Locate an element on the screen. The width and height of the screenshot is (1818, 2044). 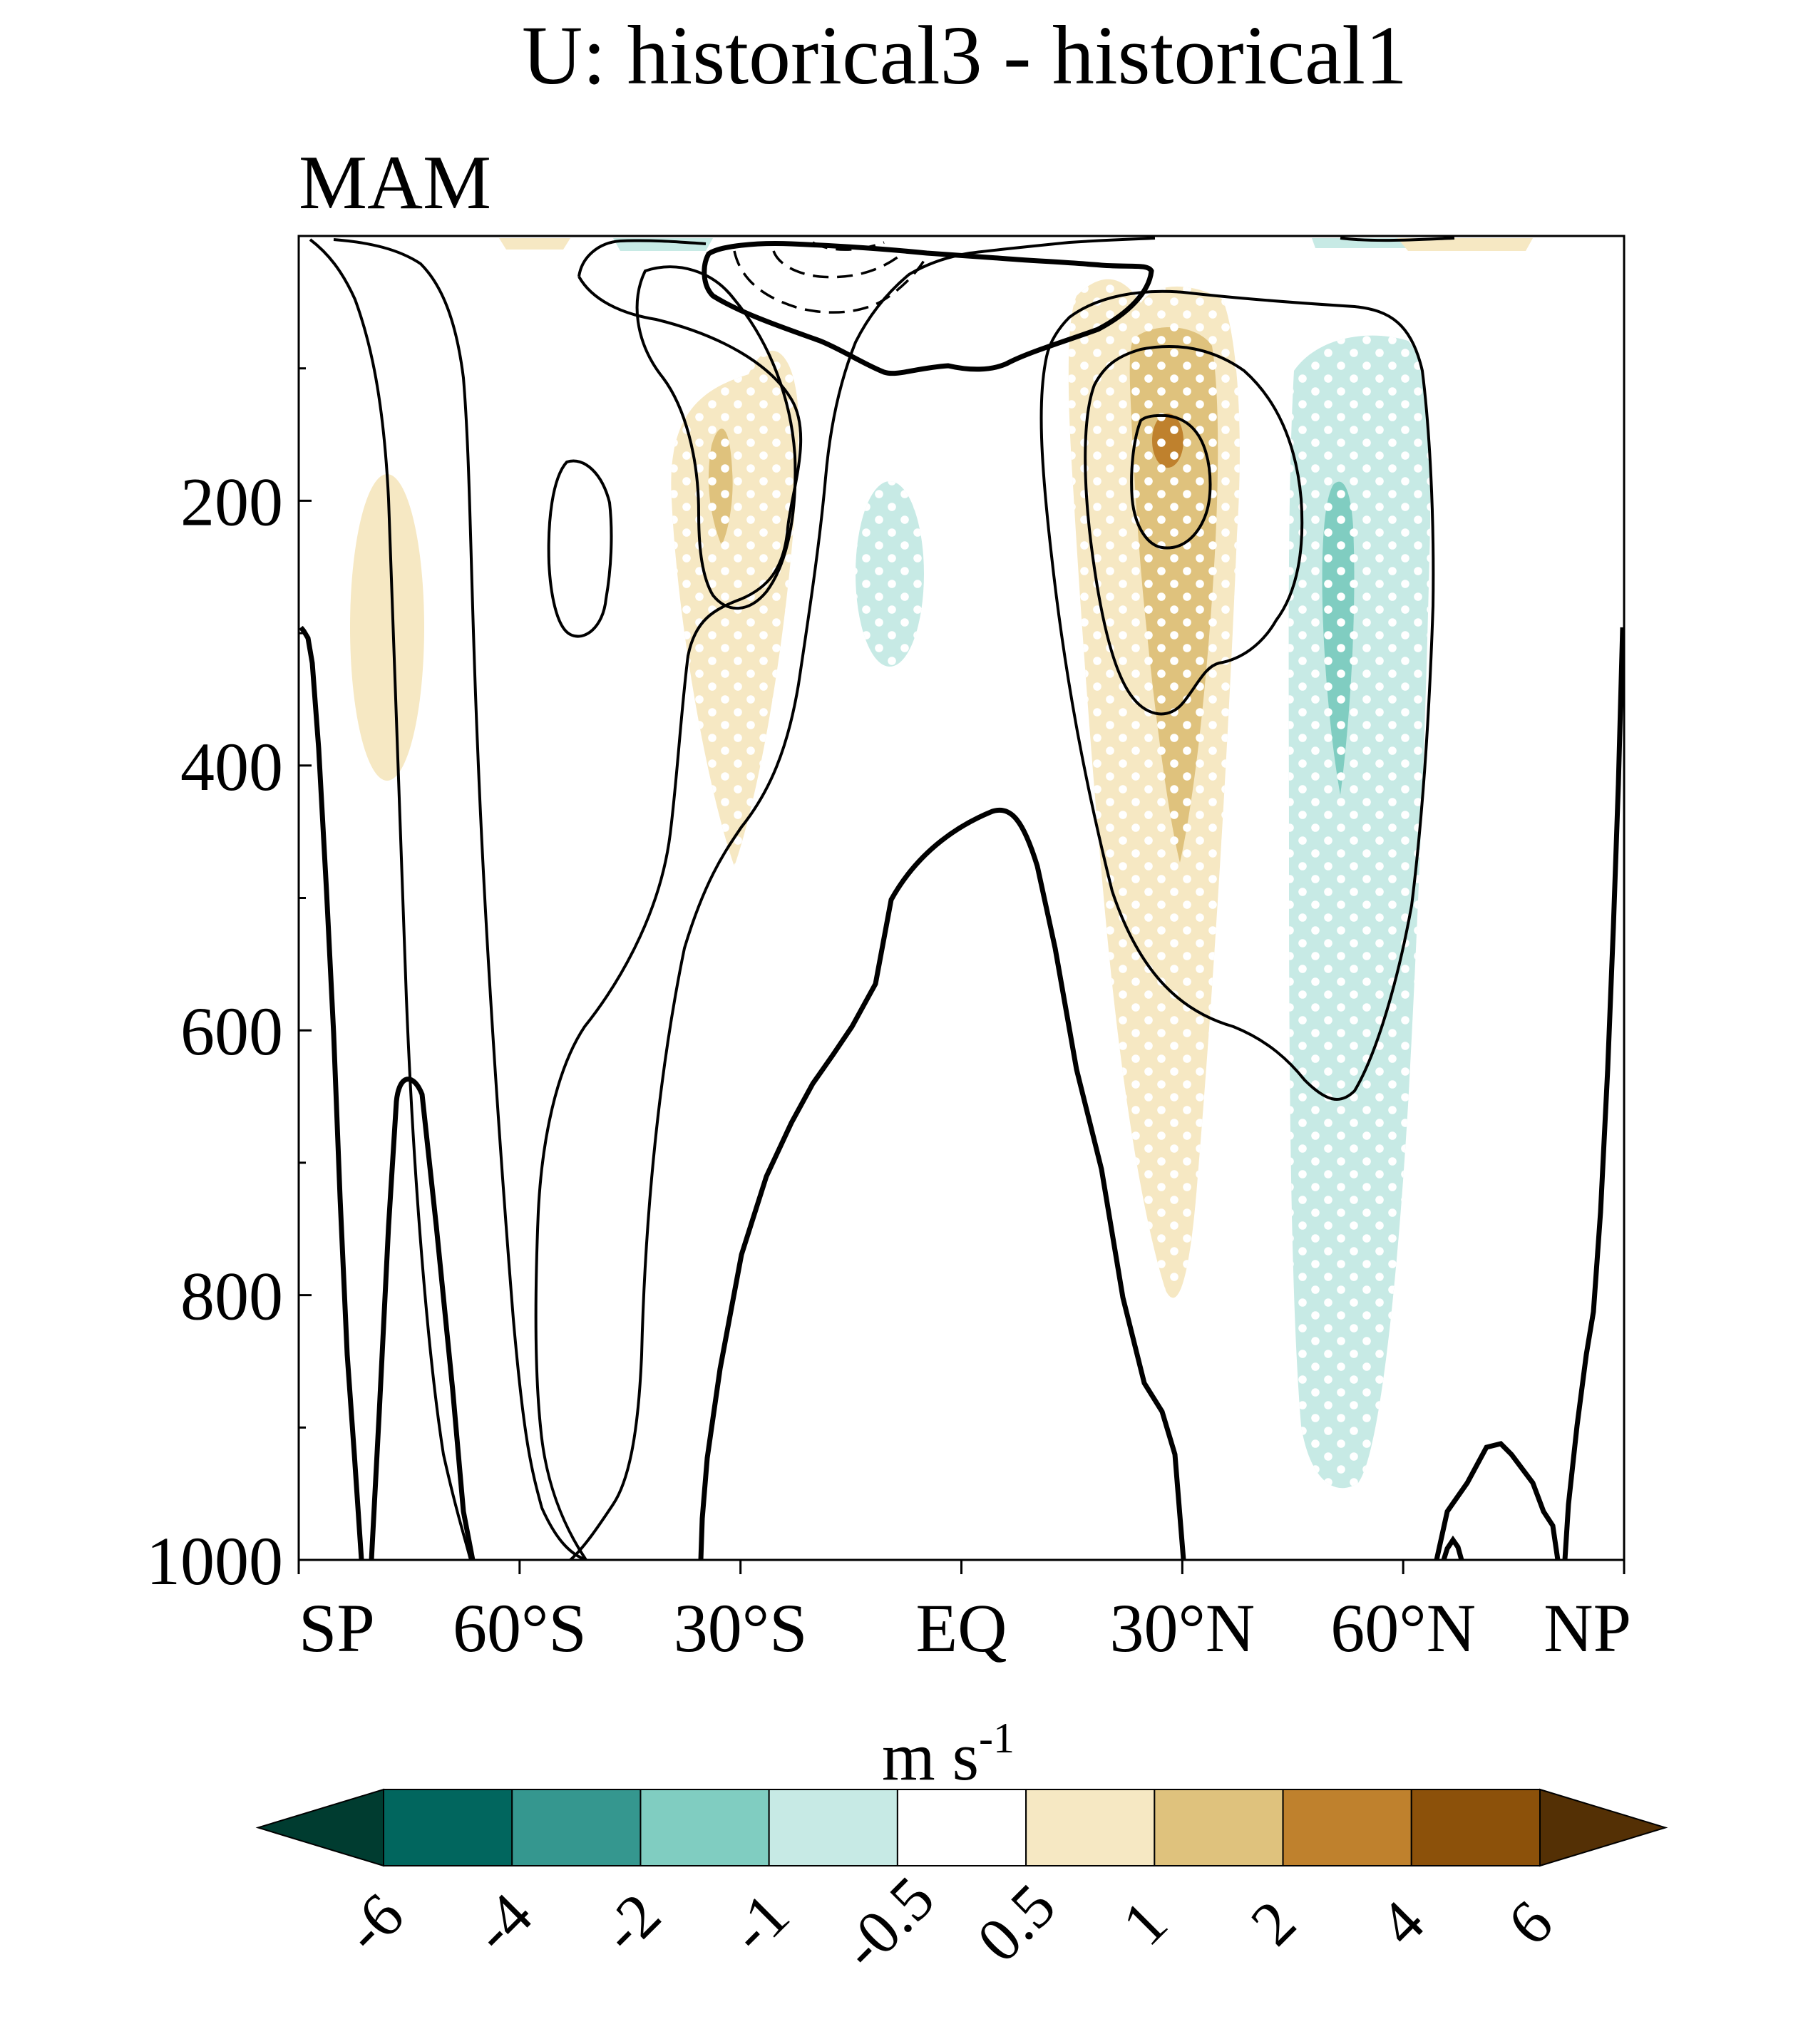
contour-zero-south-high-latitude is located at coordinates (422, 1319).